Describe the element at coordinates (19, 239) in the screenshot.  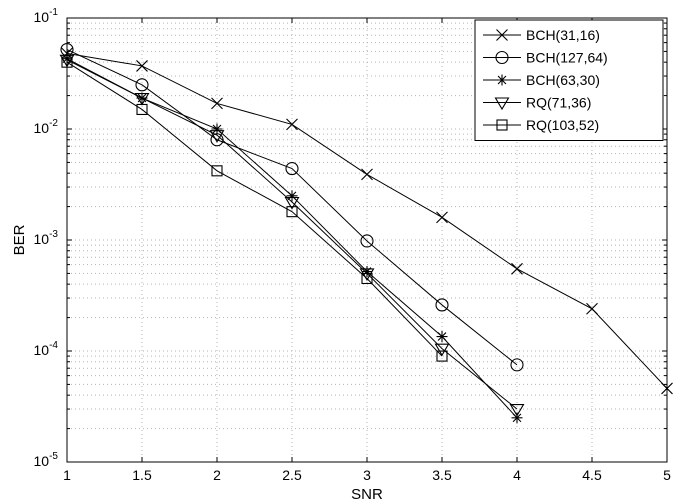
I see `y-axis-label: BER` at that location.